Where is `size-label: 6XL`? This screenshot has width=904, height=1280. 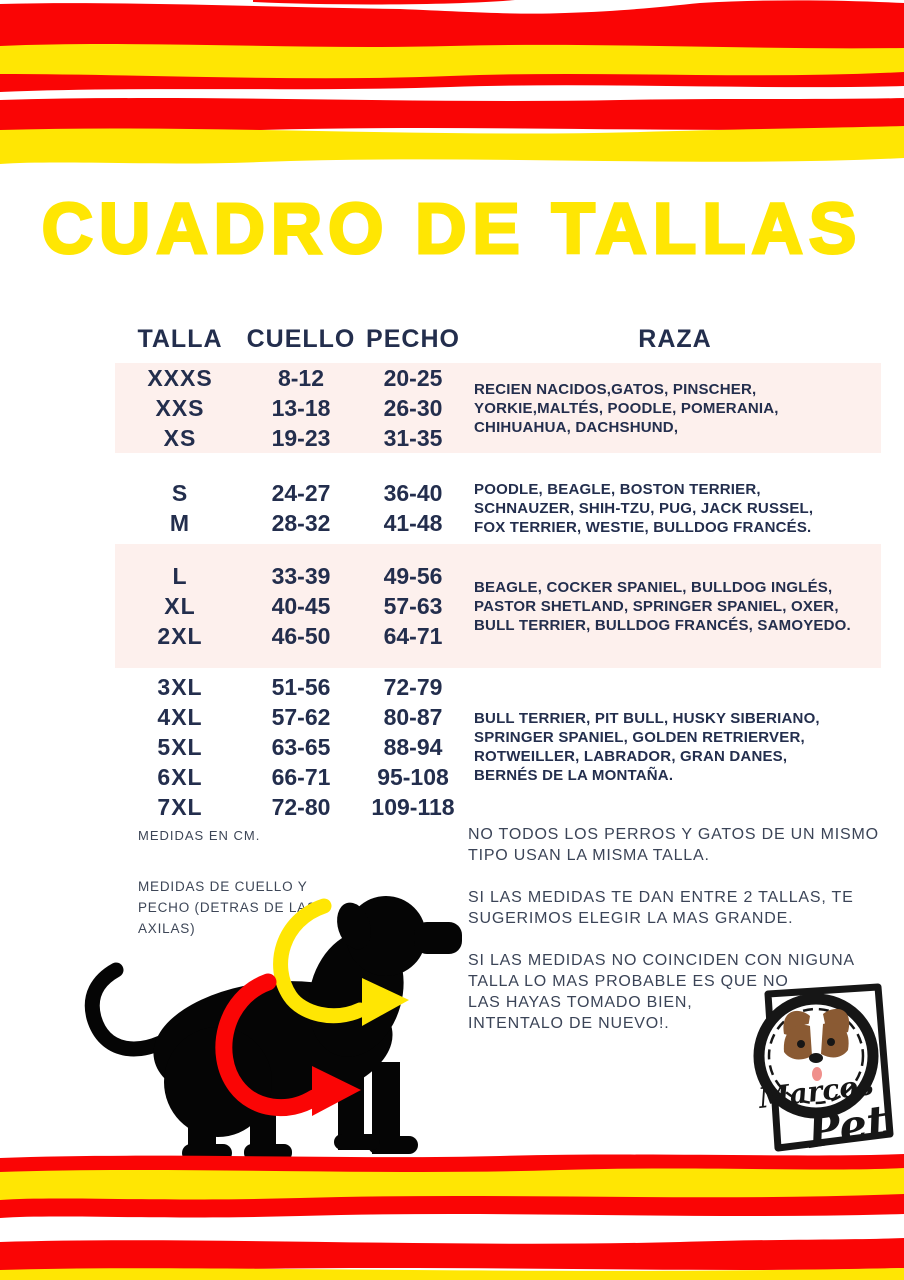
size-label: 6XL is located at coordinates (180, 777).